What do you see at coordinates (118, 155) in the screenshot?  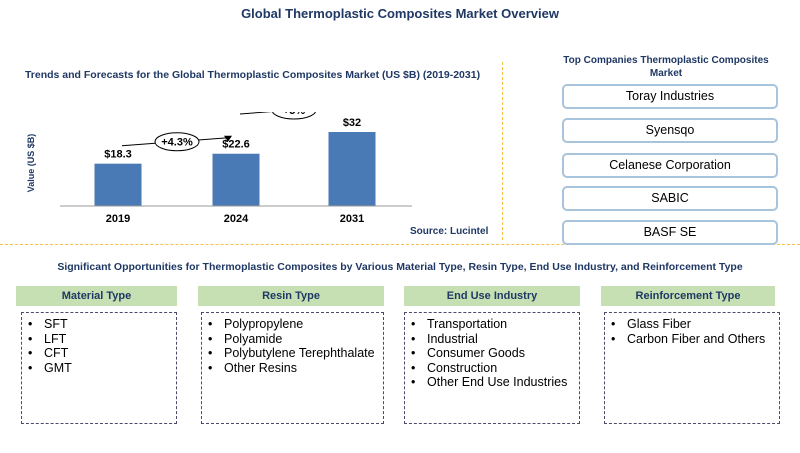 I see `bar-value-label: $18.3` at bounding box center [118, 155].